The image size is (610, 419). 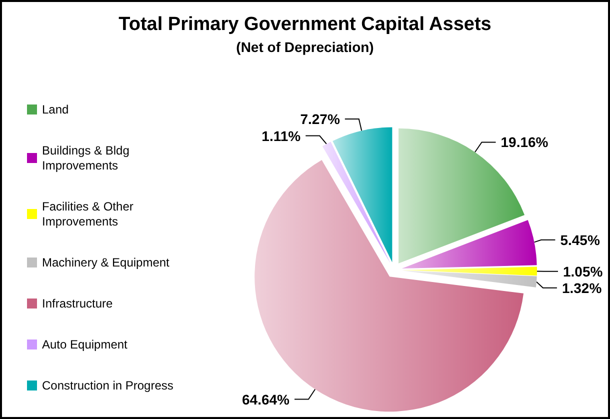 I want to click on data-label: 64.64%, so click(x=266, y=399).